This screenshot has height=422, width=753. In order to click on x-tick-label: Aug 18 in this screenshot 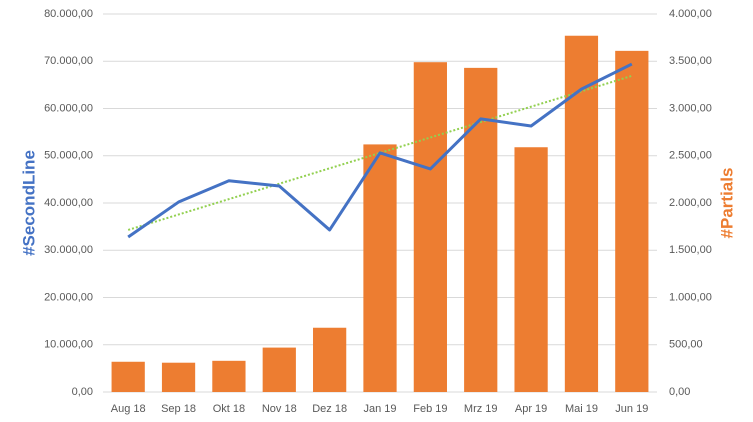, I will do `click(128, 409)`.